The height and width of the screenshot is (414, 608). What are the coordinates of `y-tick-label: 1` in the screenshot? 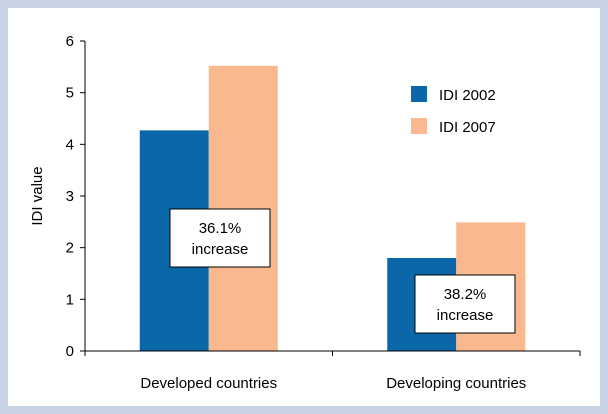 It's located at (70, 299).